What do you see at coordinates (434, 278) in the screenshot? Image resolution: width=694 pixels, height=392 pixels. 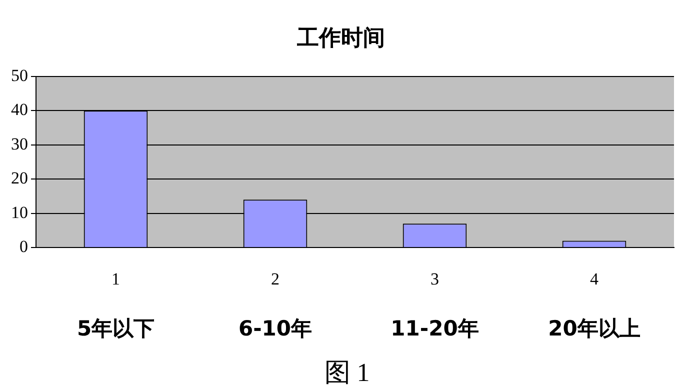 I see `x-tick-label: 3` at bounding box center [434, 278].